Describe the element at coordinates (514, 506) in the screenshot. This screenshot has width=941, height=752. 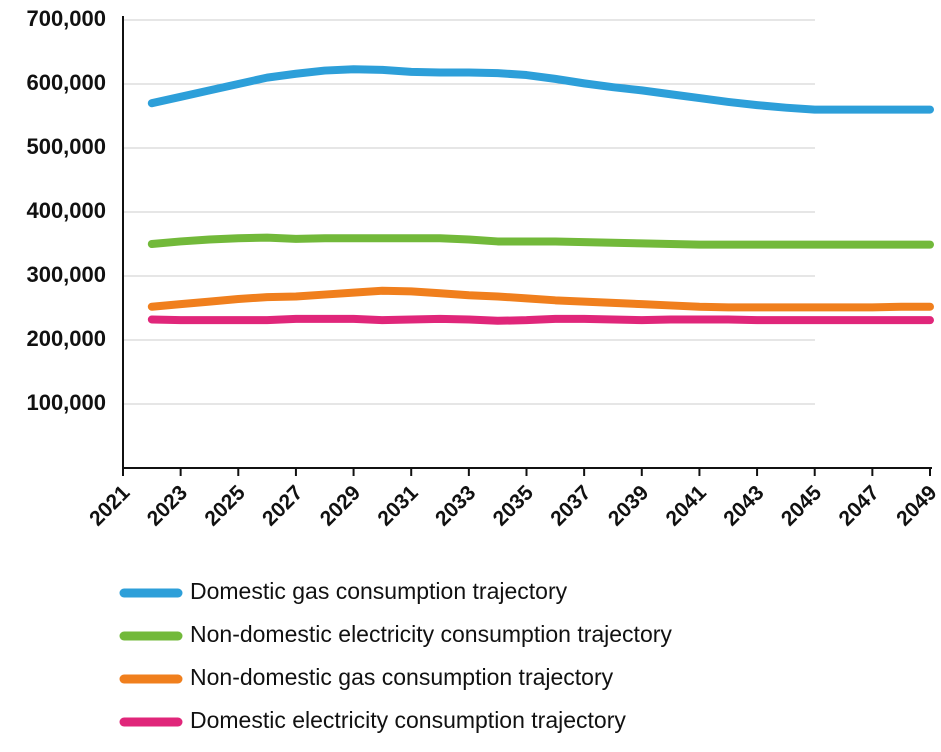
I see `x-tick-label: 2035` at that location.